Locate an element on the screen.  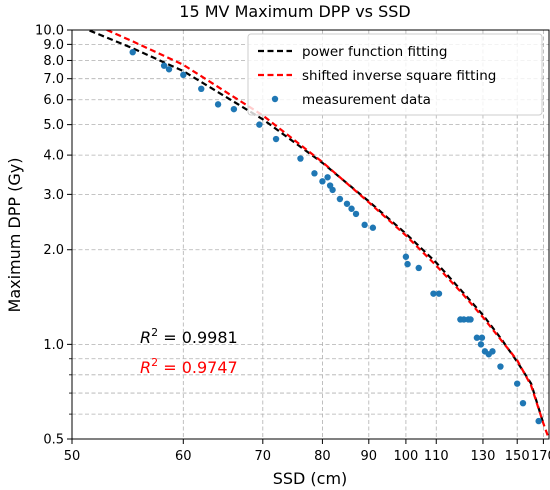
y-tick-label: 2.0 is located at coordinates (53, 250).